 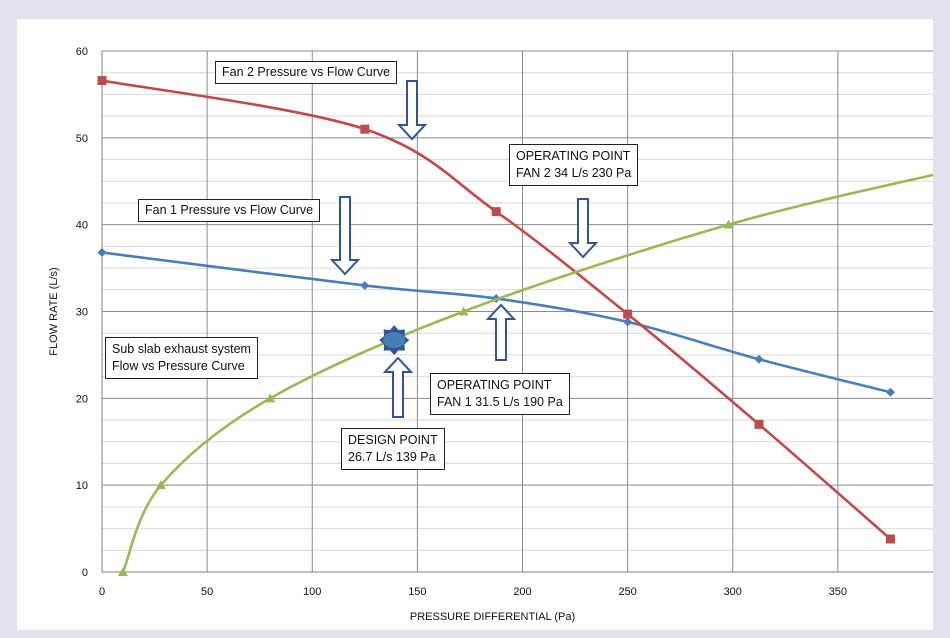 What do you see at coordinates (345, 236) in the screenshot?
I see `fan1-curve-arrow` at bounding box center [345, 236].